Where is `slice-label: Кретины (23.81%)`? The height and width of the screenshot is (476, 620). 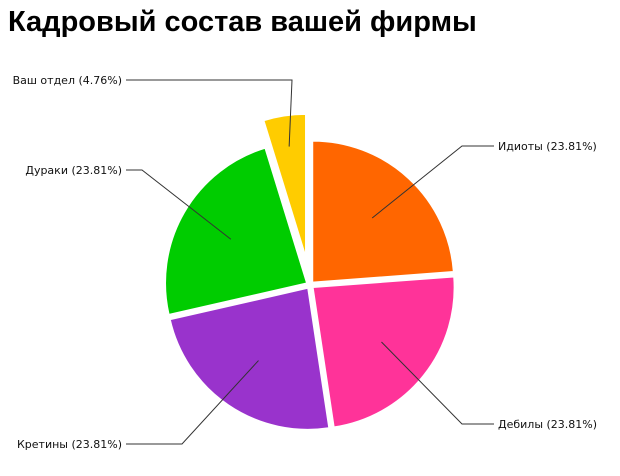
slice-label: Кретины (23.81%) is located at coordinates (69, 444).